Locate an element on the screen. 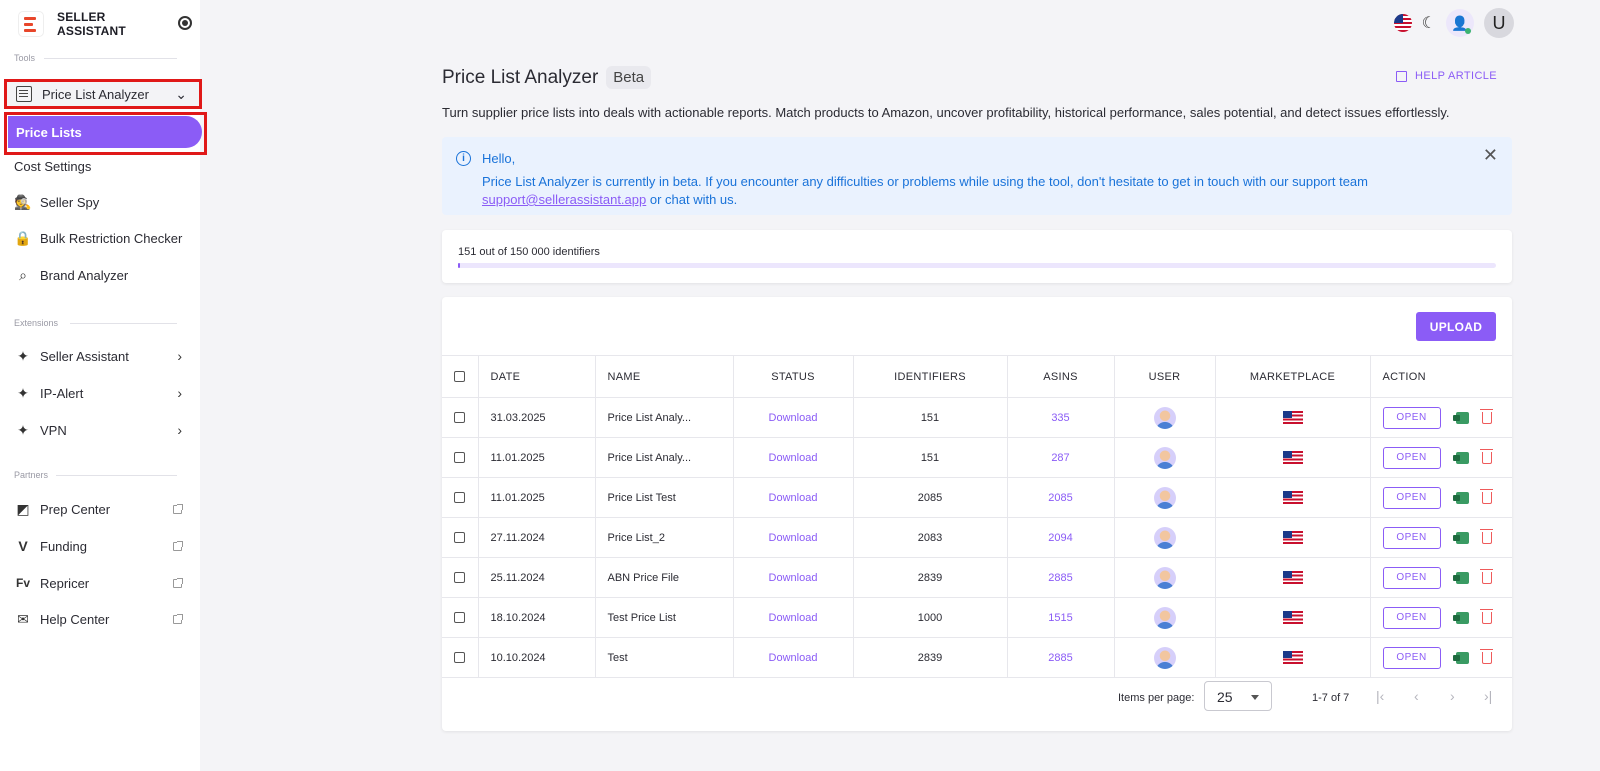 This screenshot has height=771, width=1600. support-email-link: support@sellerassistant.app is located at coordinates (564, 199).